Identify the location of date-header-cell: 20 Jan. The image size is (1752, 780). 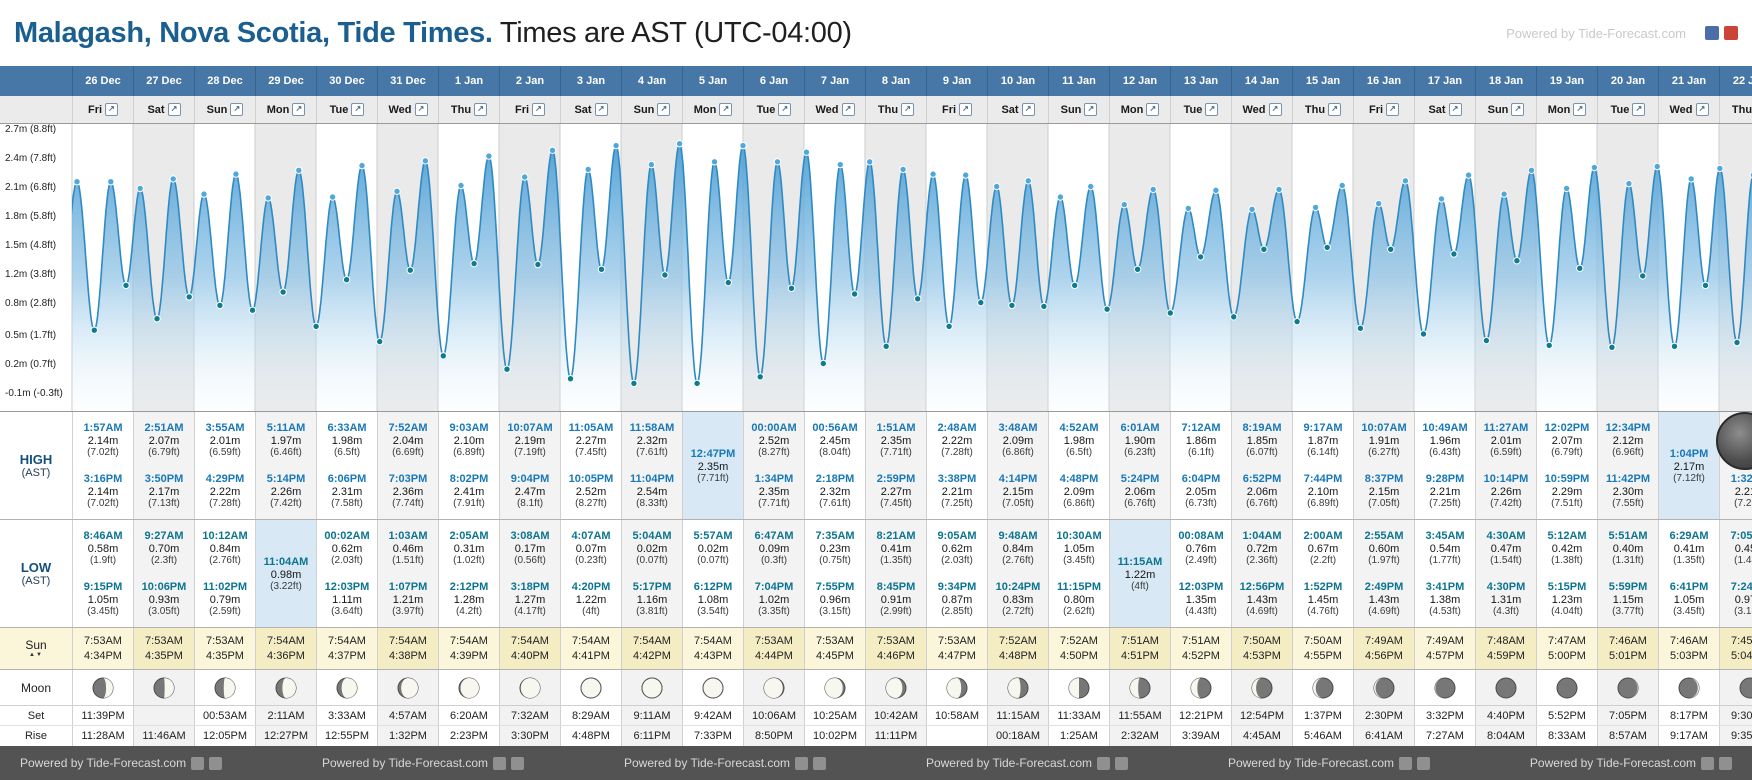
(1627, 81).